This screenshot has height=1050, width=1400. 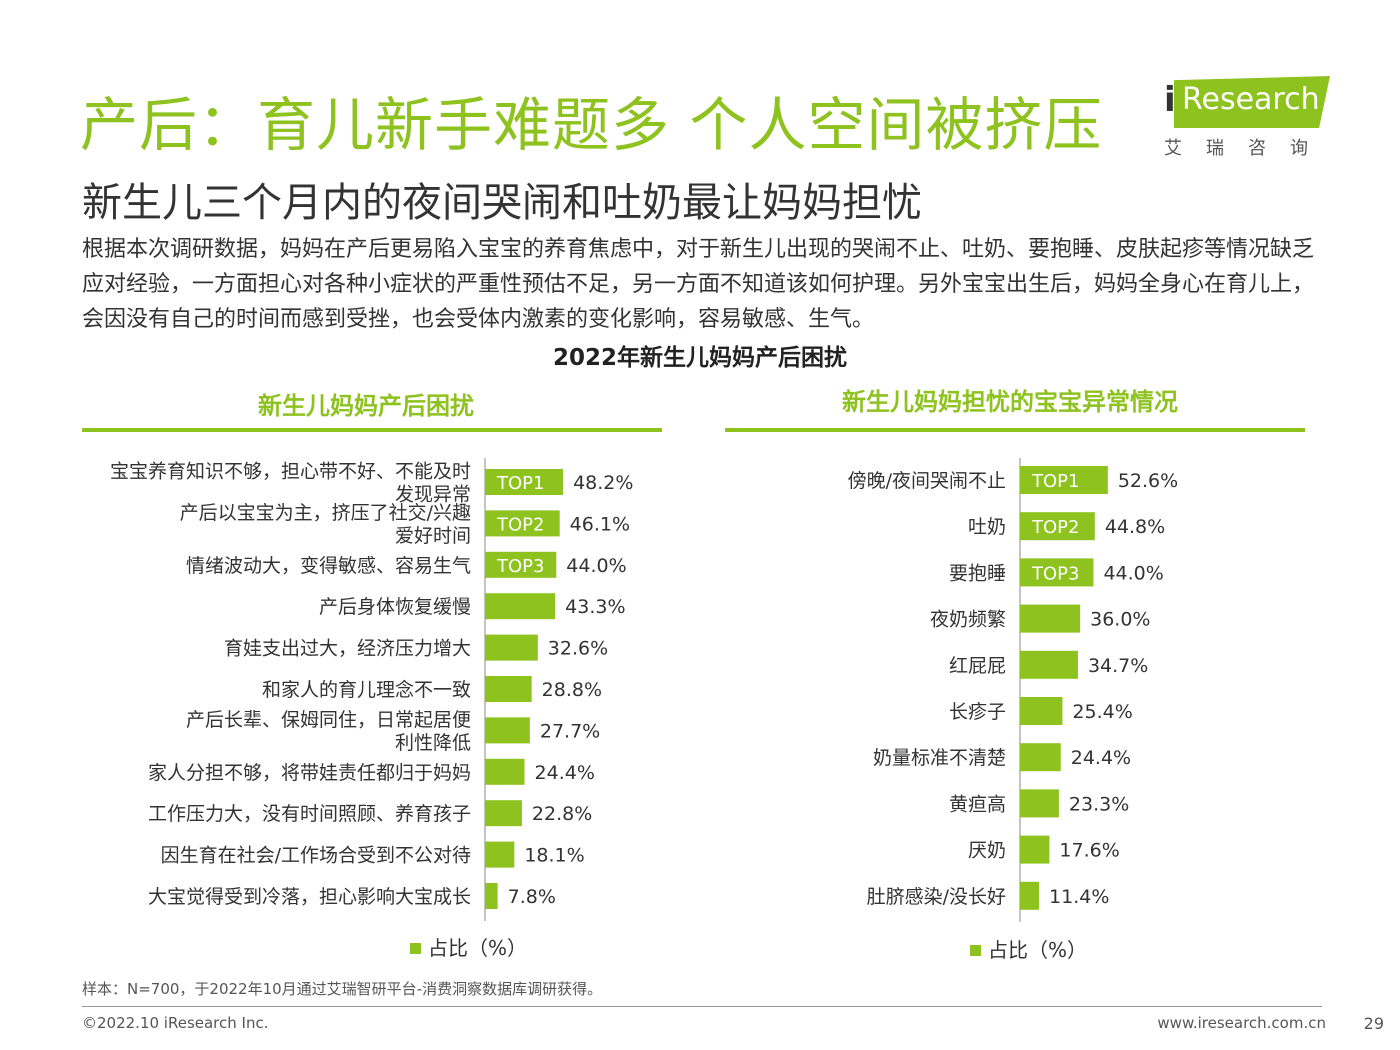 I want to click on value-label: 27.7%, so click(x=570, y=731).